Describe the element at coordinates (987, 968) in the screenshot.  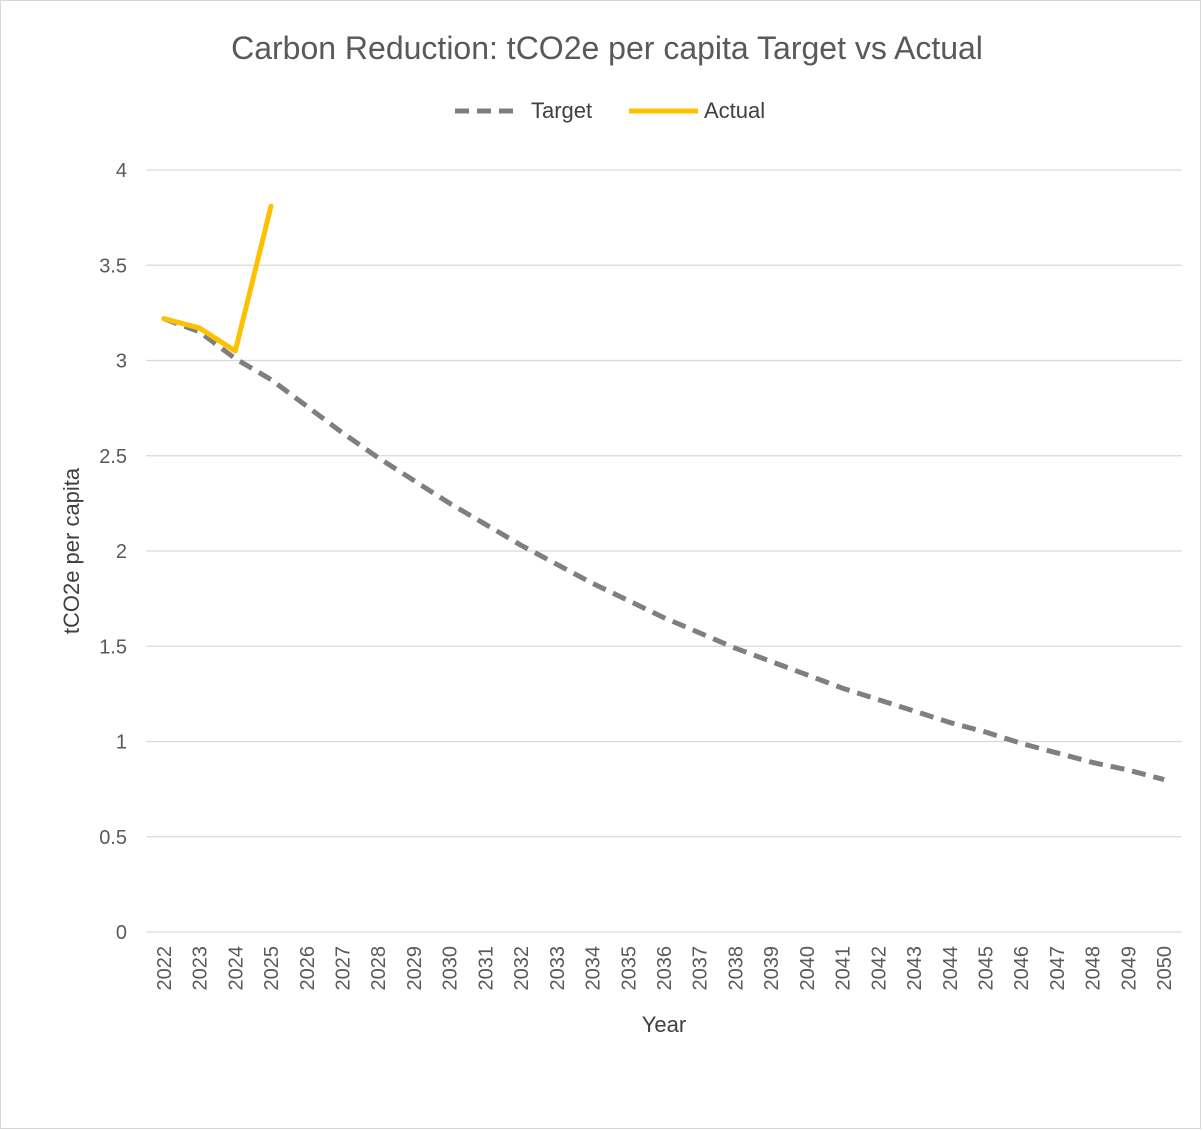
I see `x-tick-label: 2045` at that location.